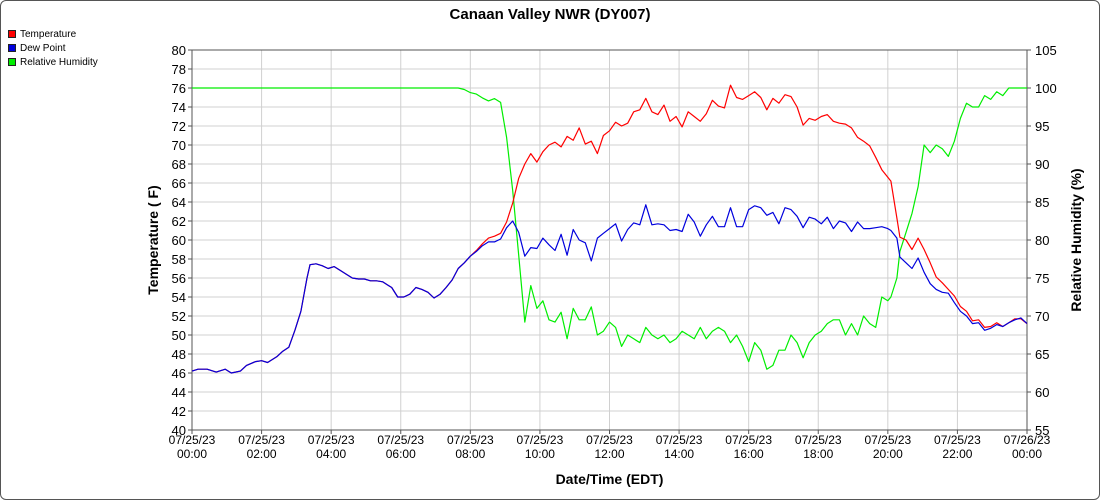  I want to click on y-axis-right: 55 60 65 70 75 80 85 90 95 100 105, so click(1042, 240).